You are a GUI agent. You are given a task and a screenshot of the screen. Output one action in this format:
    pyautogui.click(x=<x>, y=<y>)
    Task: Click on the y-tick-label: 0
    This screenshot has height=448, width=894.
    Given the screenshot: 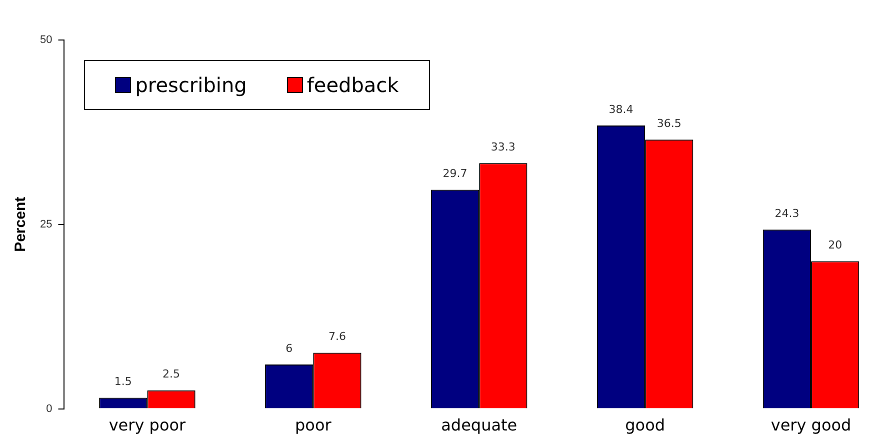 What is the action you would take?
    pyautogui.click(x=49, y=408)
    